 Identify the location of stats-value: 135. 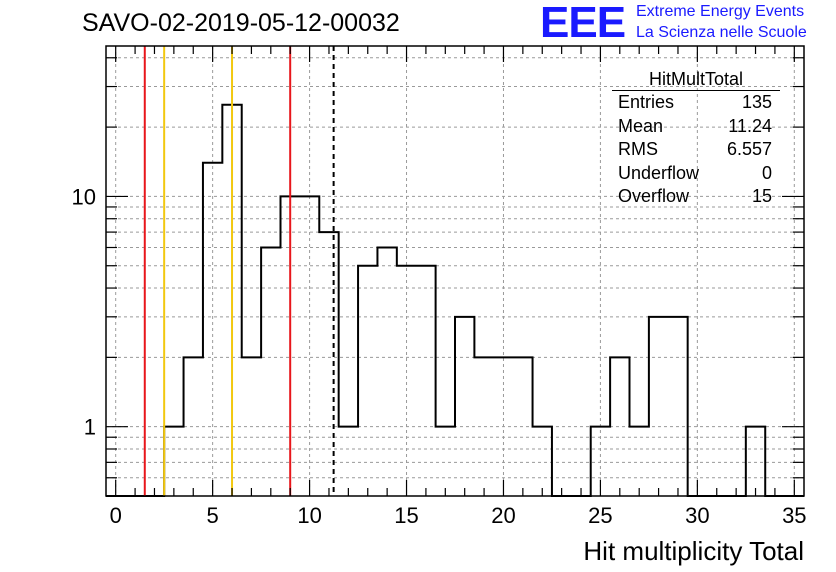
(756, 102).